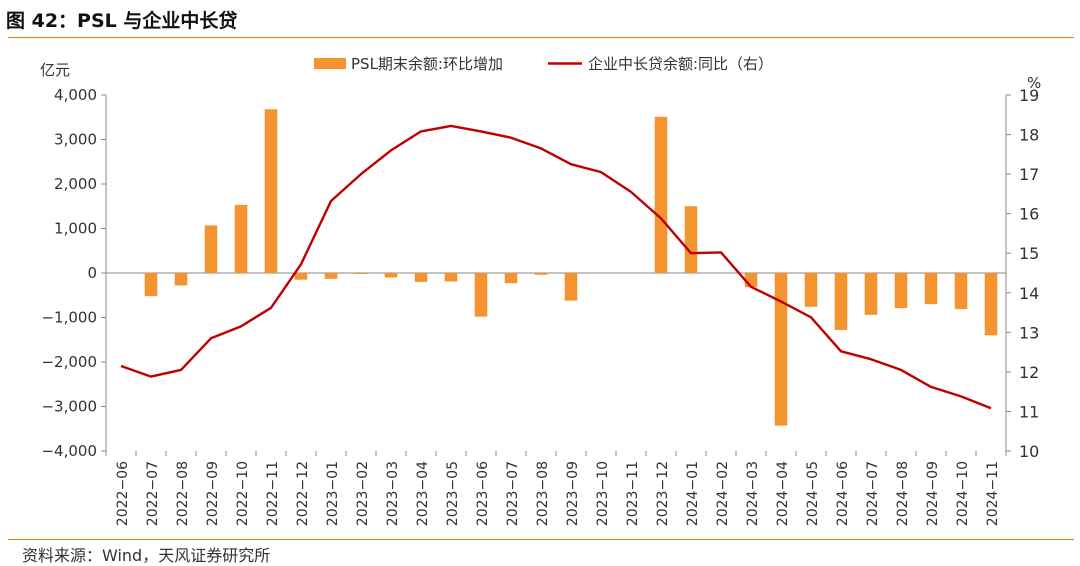 This screenshot has height=566, width=1080. What do you see at coordinates (69, 362) in the screenshot?
I see `left-tick-label: −2,000` at bounding box center [69, 362].